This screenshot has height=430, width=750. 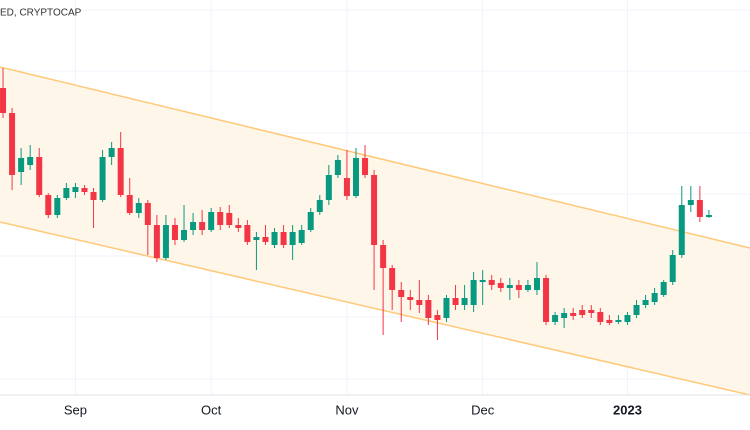 What do you see at coordinates (483, 409) in the screenshot?
I see `x-tick-label: Dec` at bounding box center [483, 409].